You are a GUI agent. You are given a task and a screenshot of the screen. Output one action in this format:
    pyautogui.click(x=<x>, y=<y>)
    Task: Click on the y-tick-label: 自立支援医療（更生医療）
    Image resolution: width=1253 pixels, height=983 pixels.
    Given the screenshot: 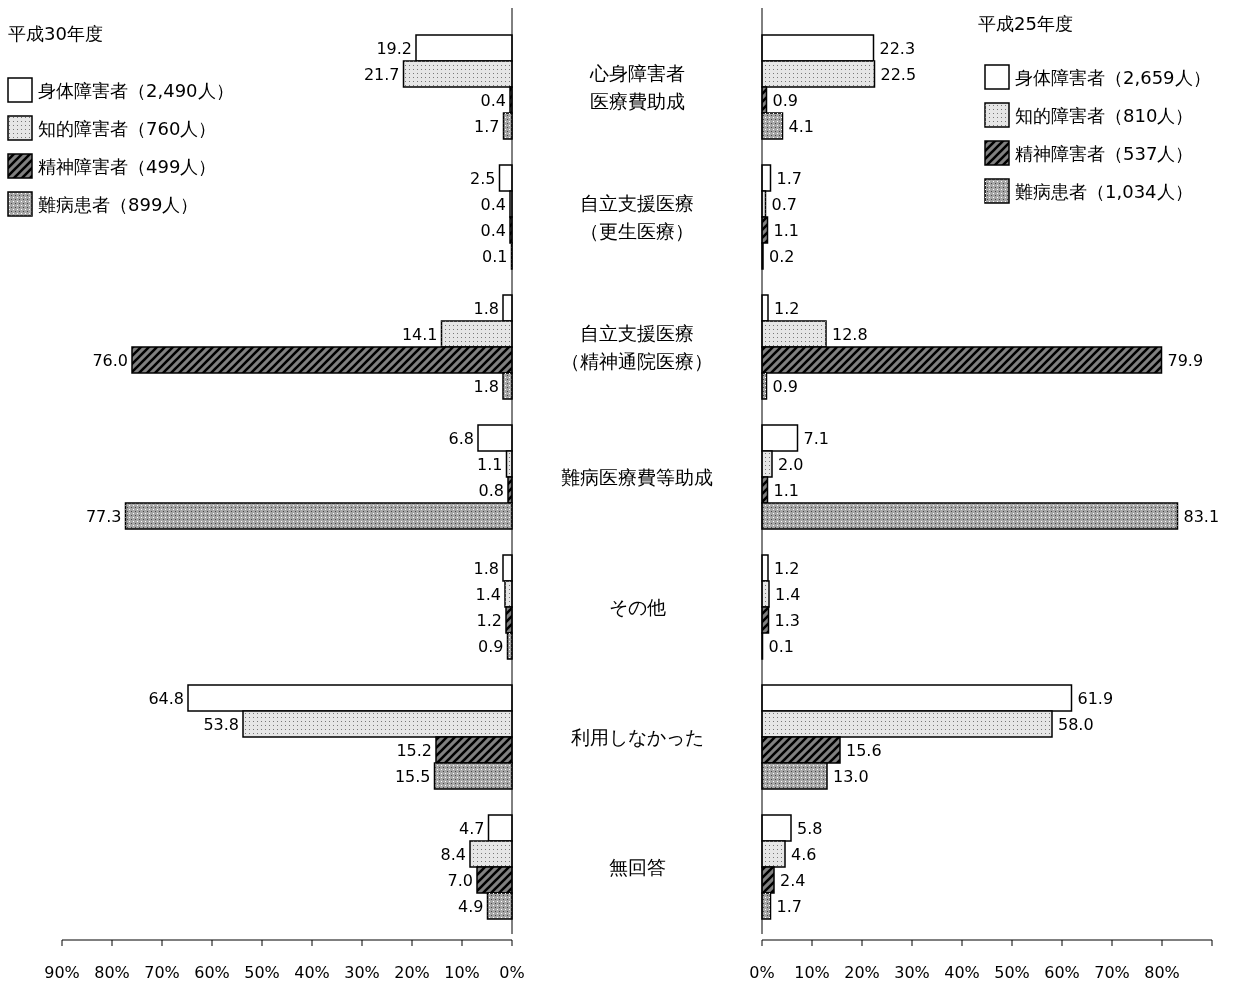 What is the action you would take?
    pyautogui.click(x=637, y=217)
    